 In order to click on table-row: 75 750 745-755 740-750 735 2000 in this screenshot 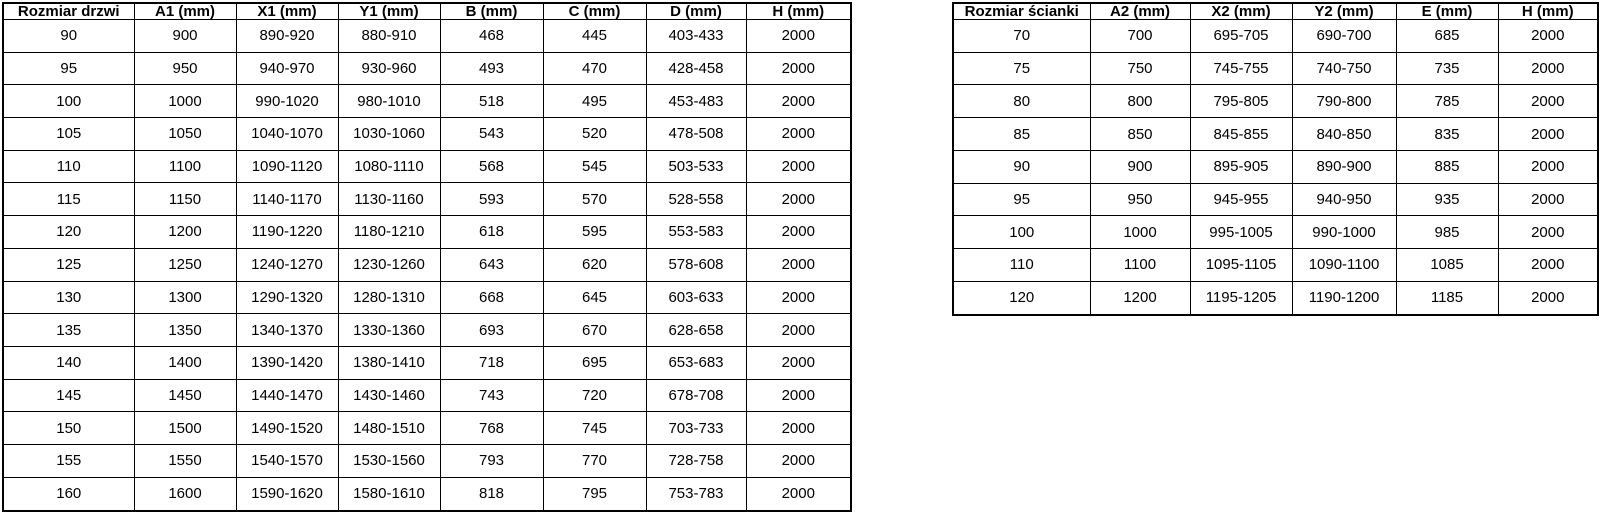, I will do `click(1275, 68)`.